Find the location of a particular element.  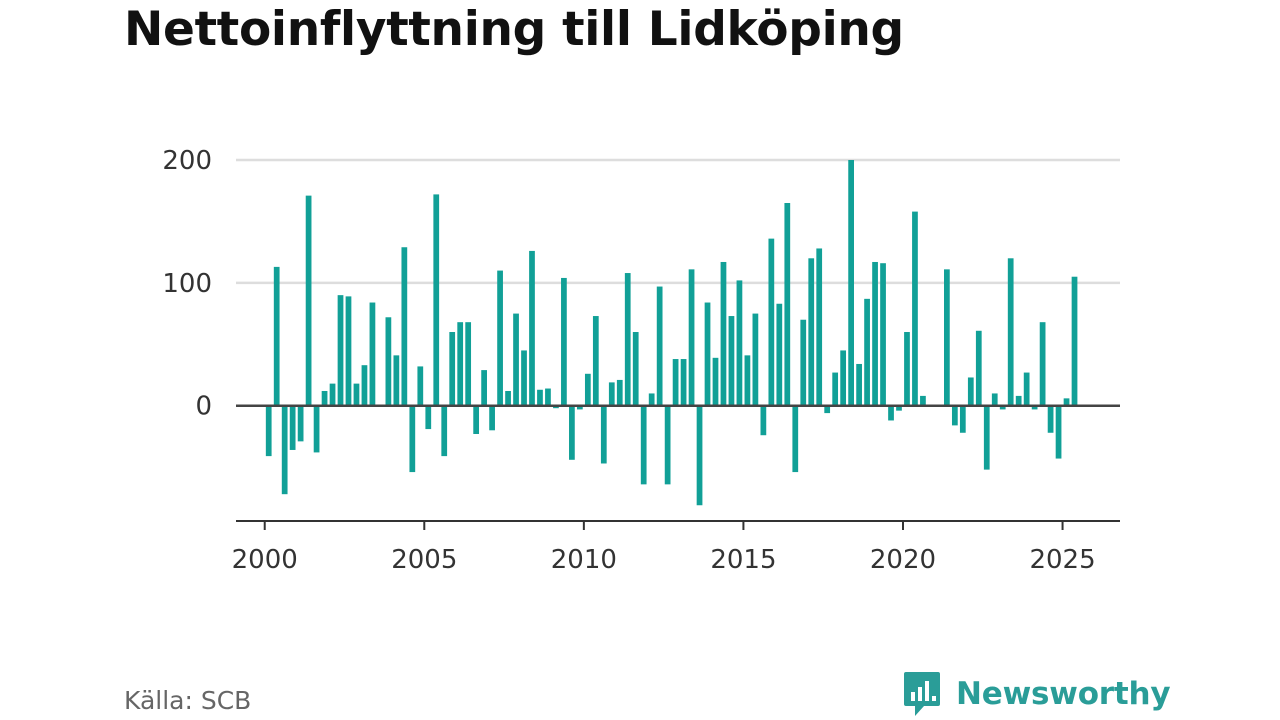

newsworthy-logo-icon is located at coordinates (922, 694).